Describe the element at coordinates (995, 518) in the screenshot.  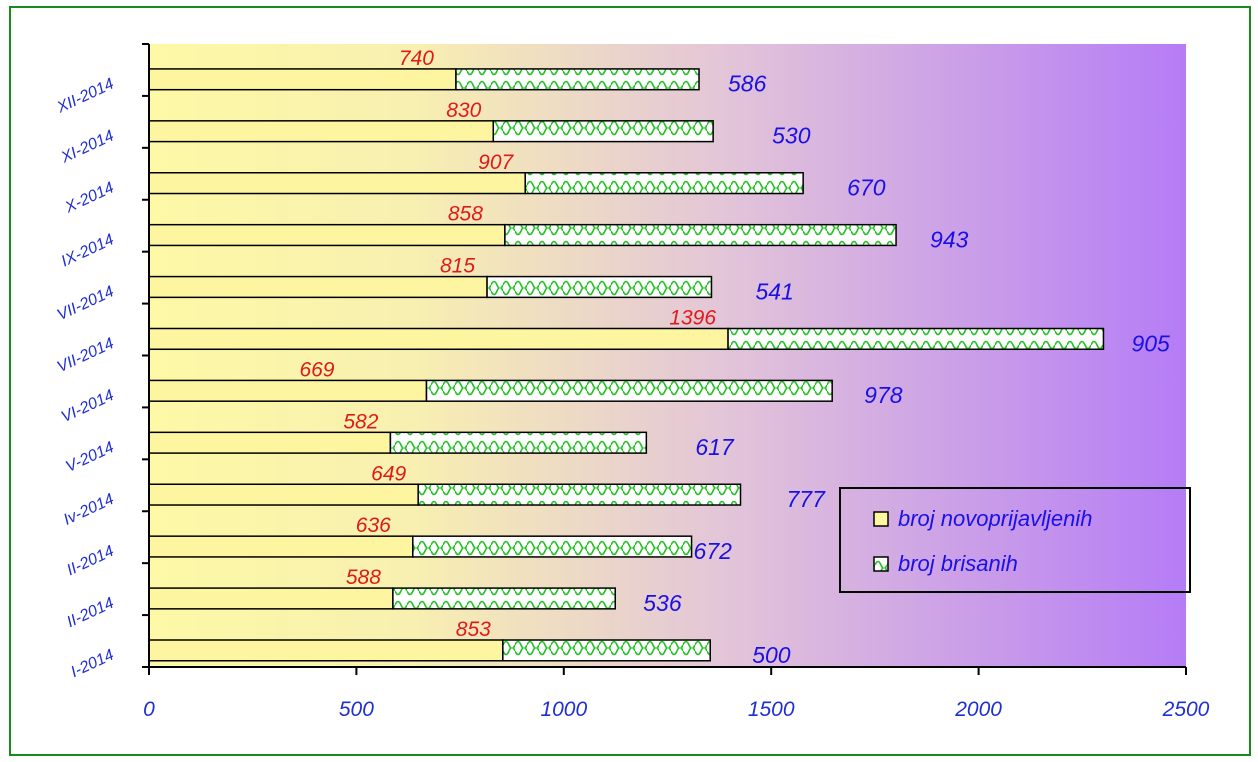
I see `legend-label-novoprijavljenih: broj novoprijavljenih` at that location.